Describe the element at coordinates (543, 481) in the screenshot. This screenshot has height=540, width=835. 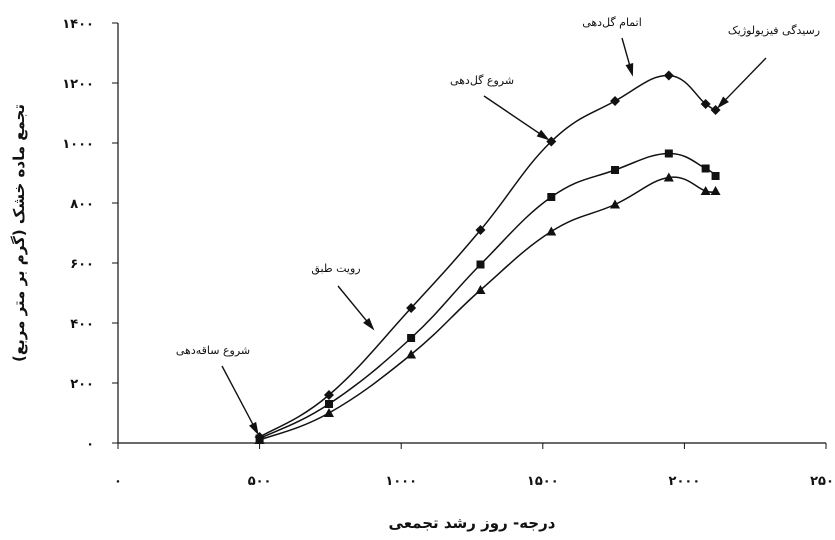
I see `x-tick-label: ۱۵۰۰` at that location.